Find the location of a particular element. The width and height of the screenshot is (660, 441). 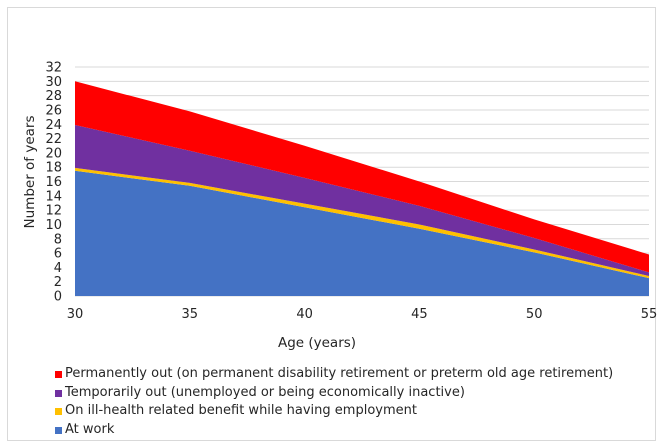

y-tick-label: 20 is located at coordinates (53, 153).